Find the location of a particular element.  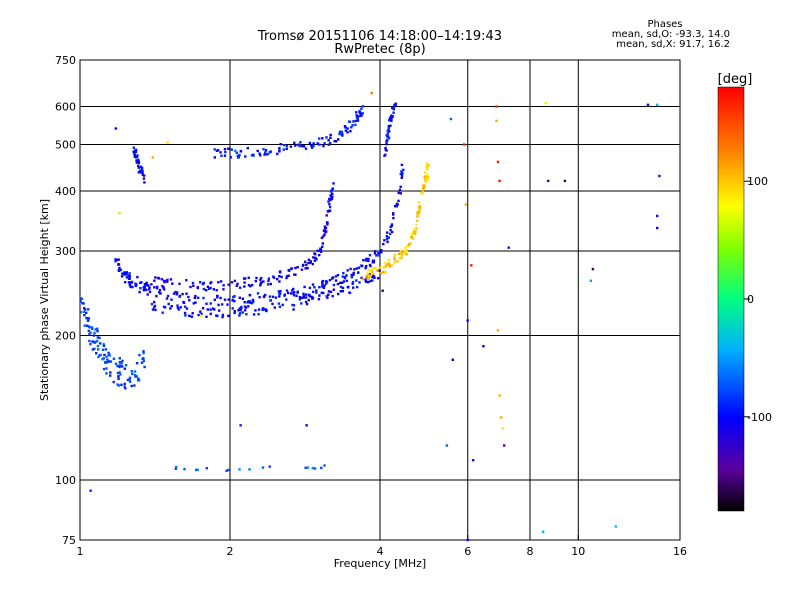

y-tick-label: 750 is located at coordinates (65, 60).